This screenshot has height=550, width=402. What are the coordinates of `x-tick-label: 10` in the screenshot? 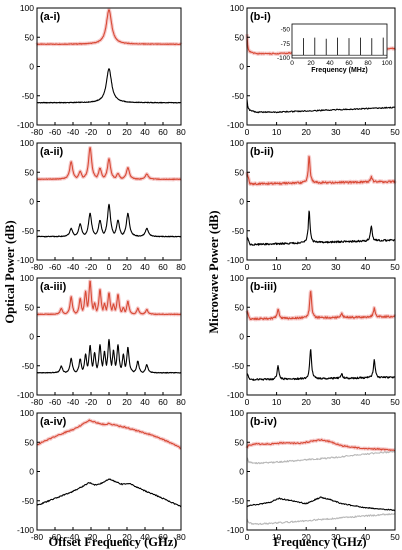 It's located at (277, 132).